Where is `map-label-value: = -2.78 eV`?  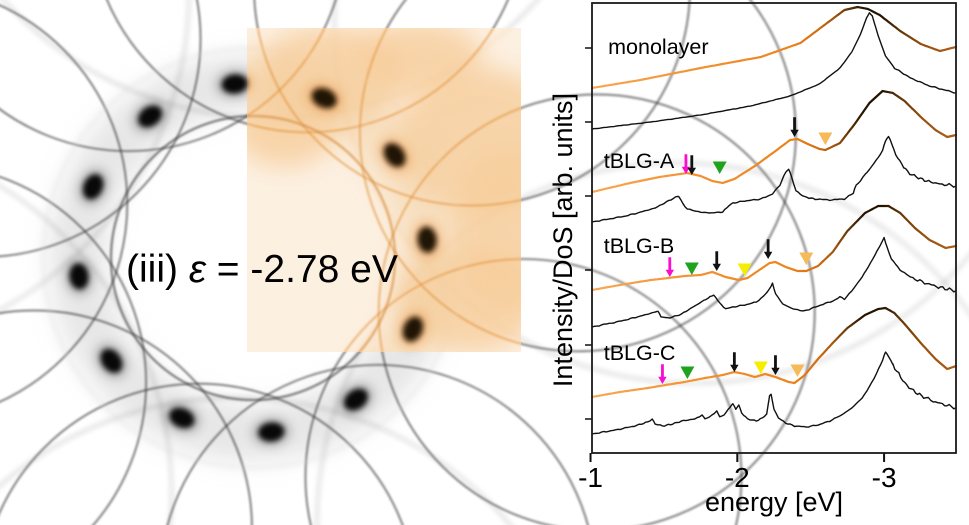 map-label-value: = -2.78 eV is located at coordinates (302, 269).